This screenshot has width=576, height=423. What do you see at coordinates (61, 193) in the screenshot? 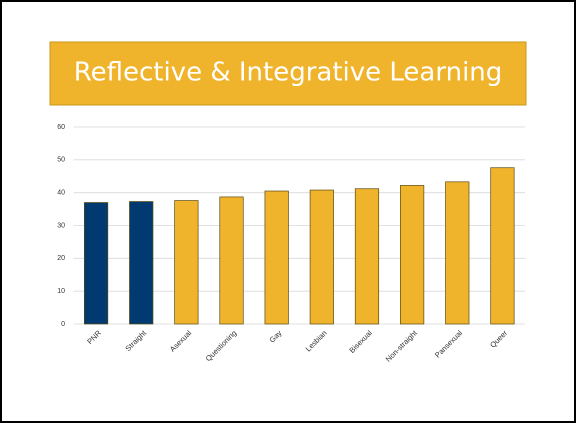
I see `y-tick-label: 40` at bounding box center [61, 193].